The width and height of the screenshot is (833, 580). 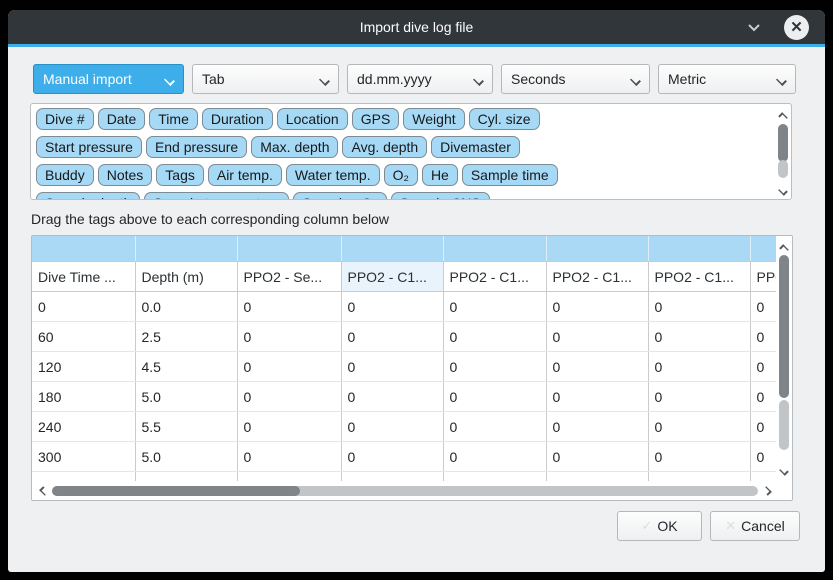 I want to click on table-horizontal-scrollbar, so click(x=404, y=491).